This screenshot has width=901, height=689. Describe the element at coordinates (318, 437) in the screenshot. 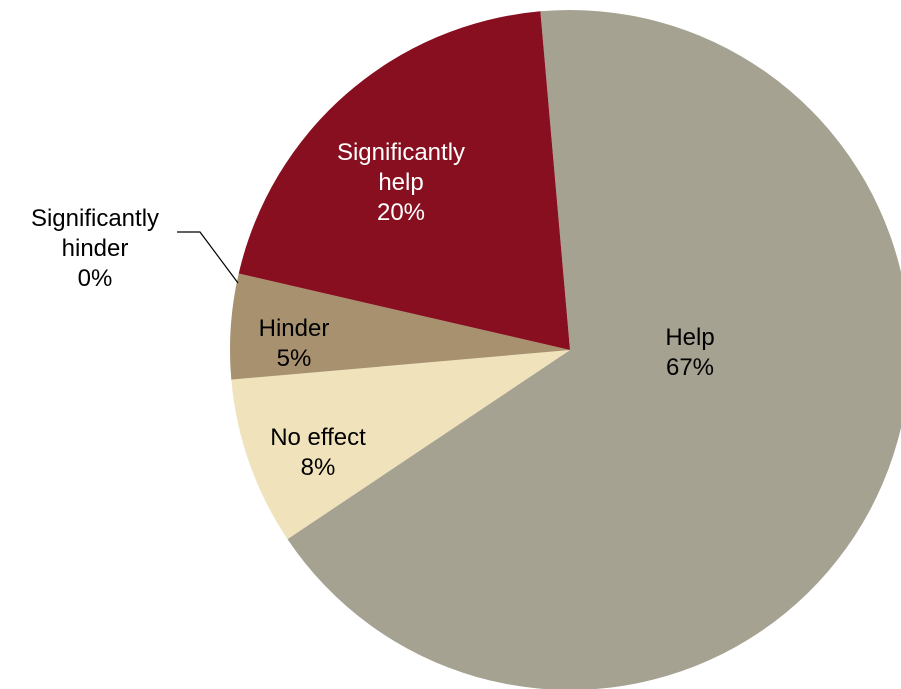

I see `slice-name-no-effect: No effect` at that location.